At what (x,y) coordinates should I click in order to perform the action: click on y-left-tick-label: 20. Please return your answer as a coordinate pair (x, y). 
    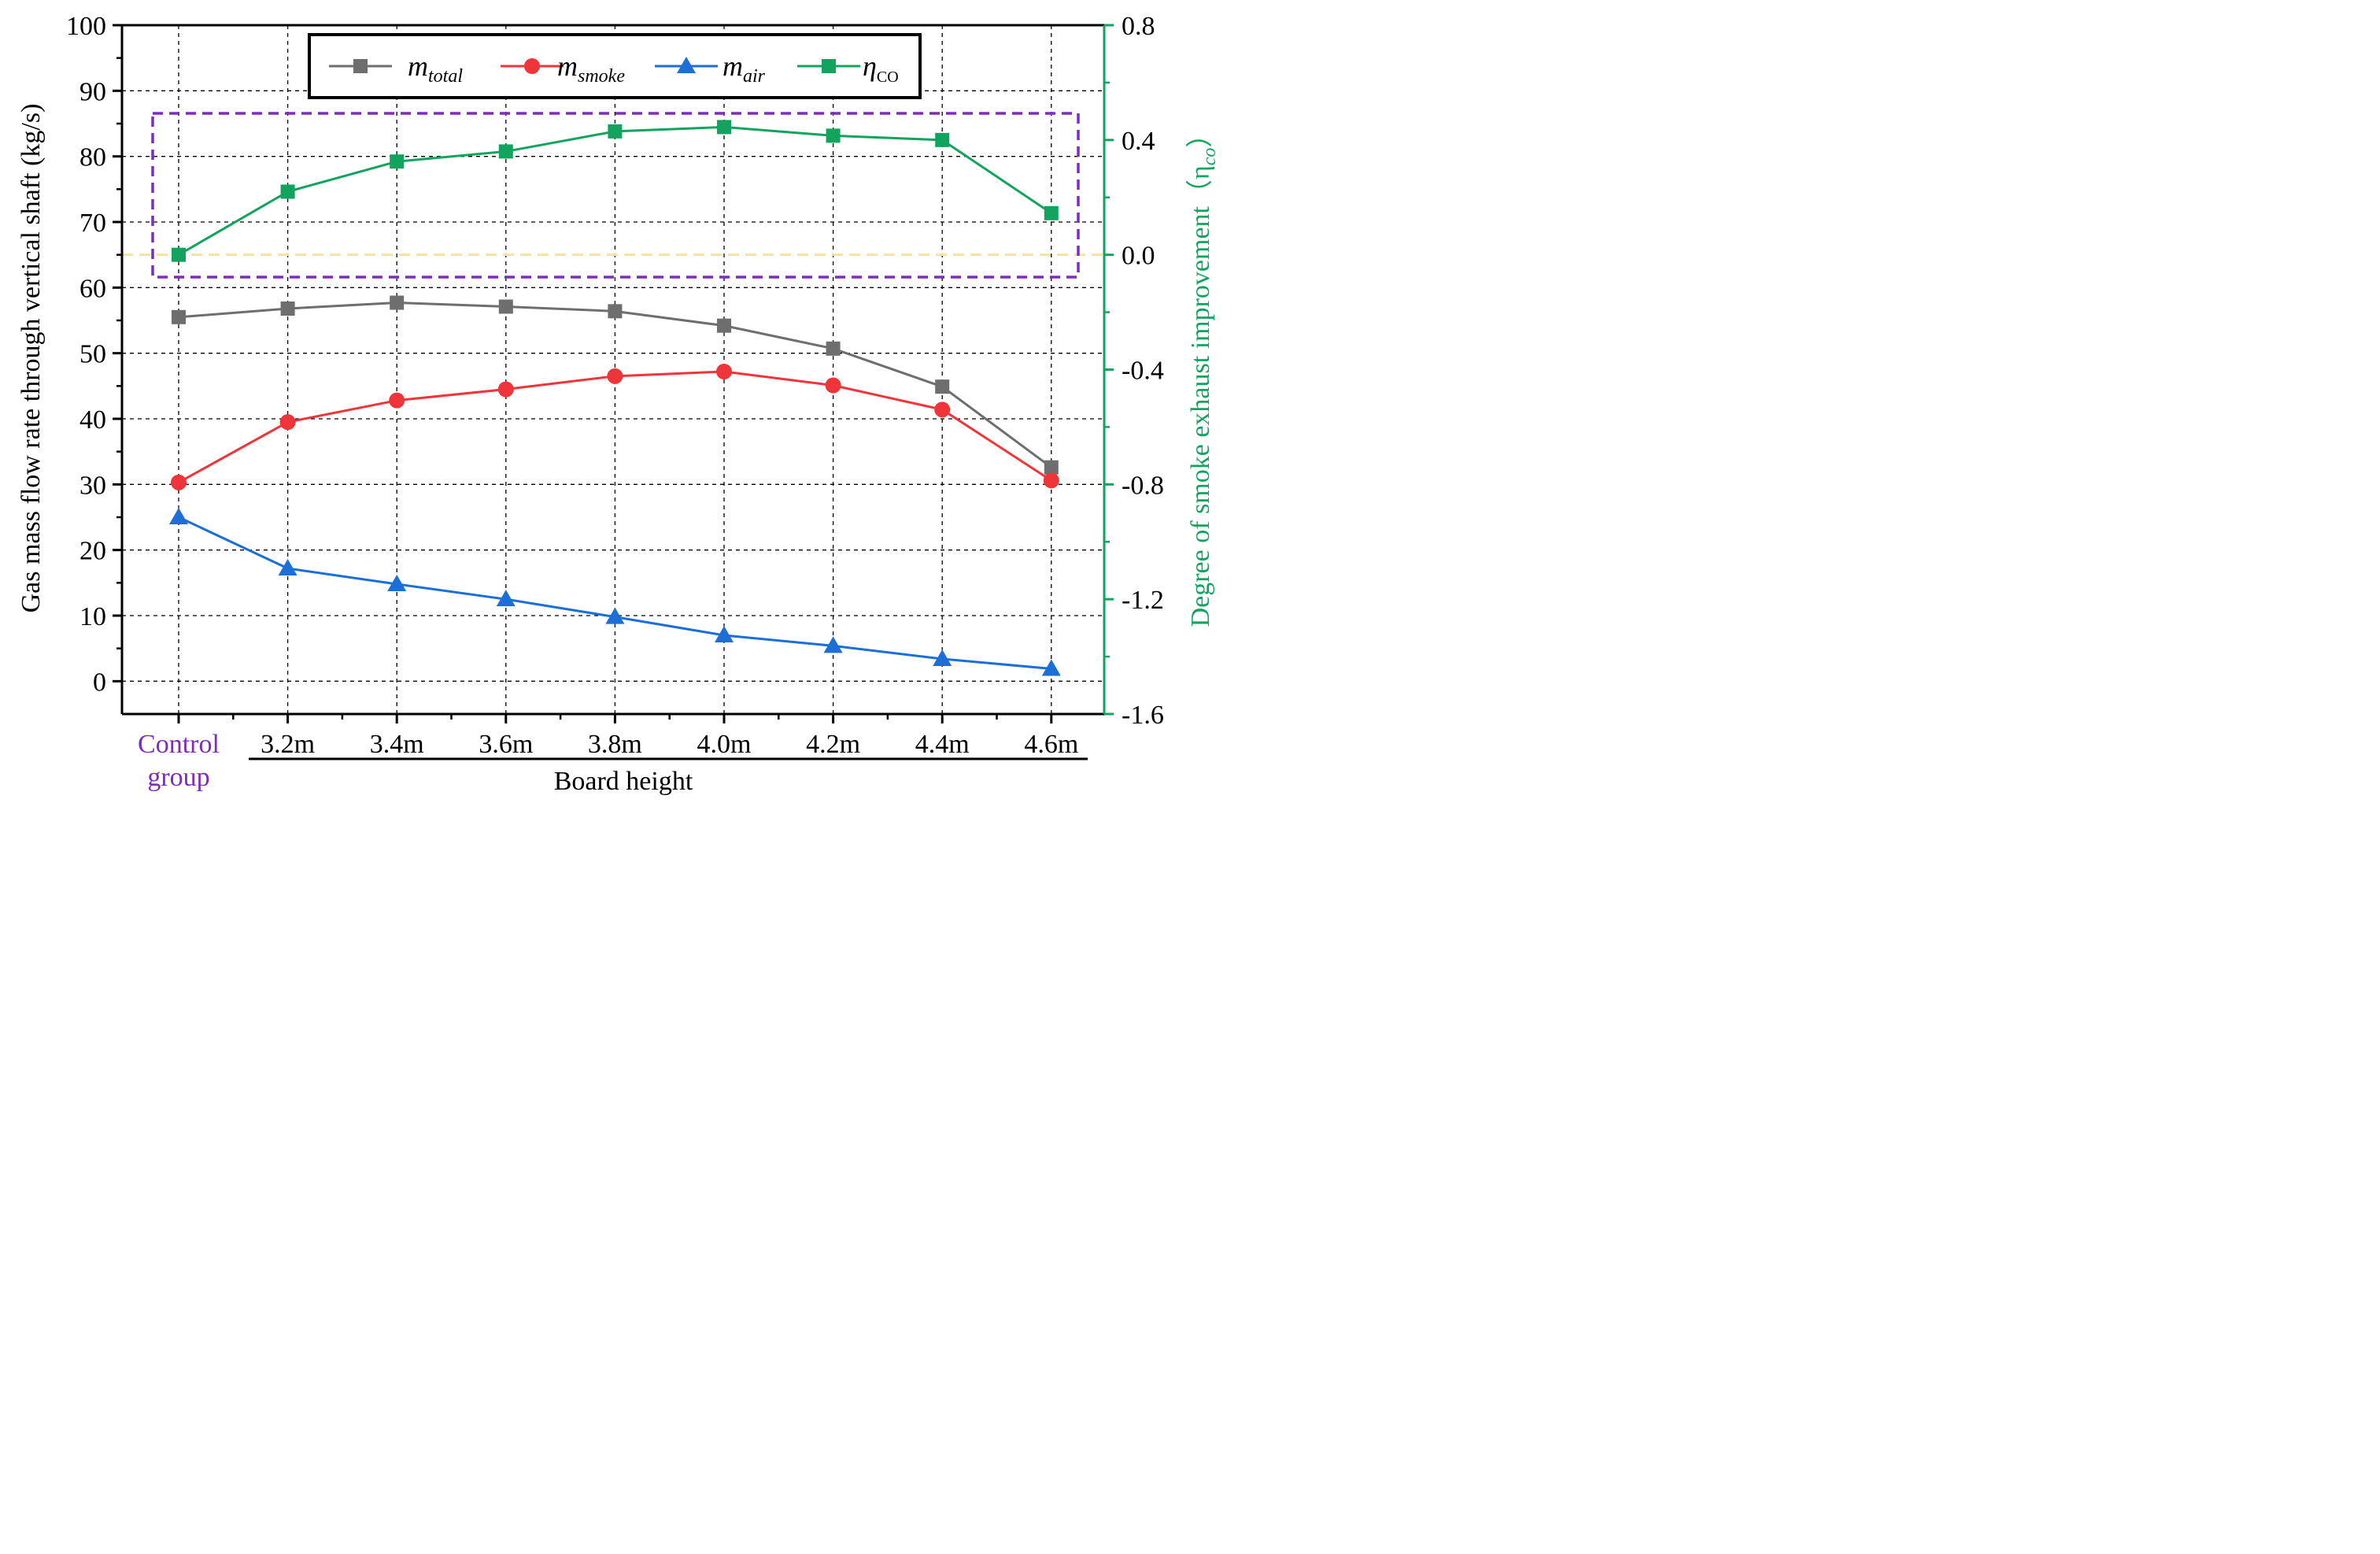
    Looking at the image, I should click on (92, 551).